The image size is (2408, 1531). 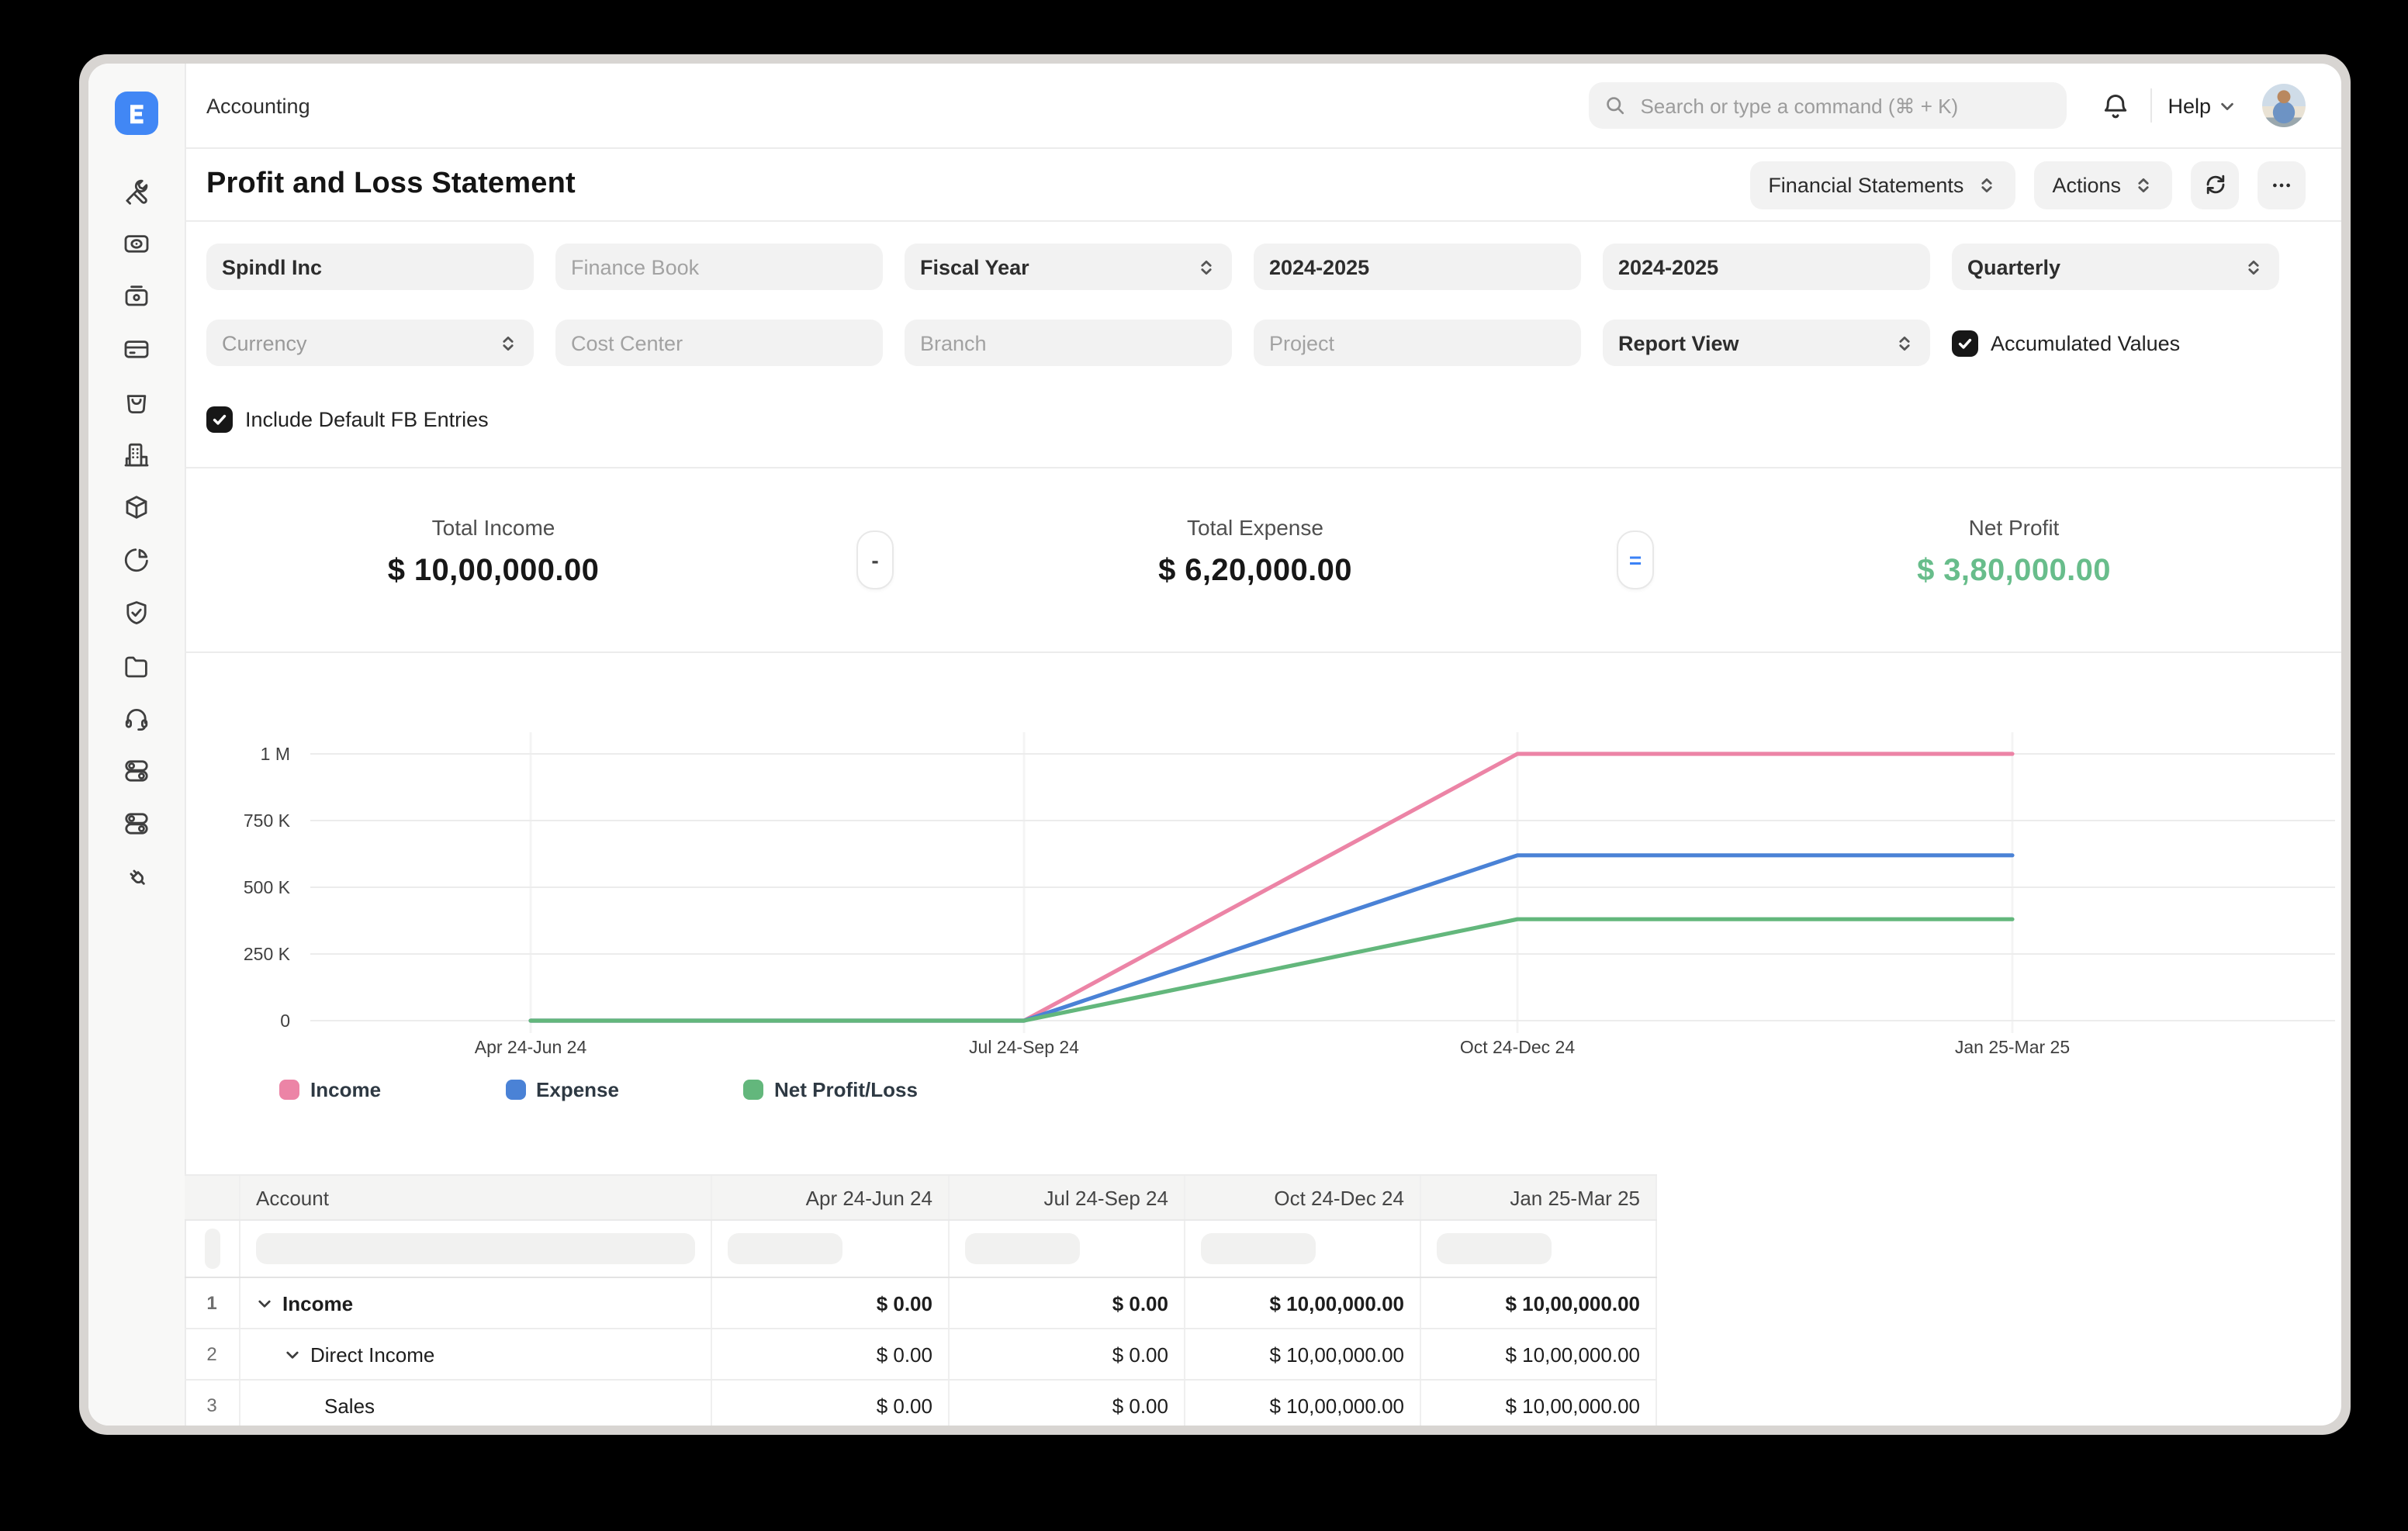 I want to click on app-logo, so click(x=136, y=113).